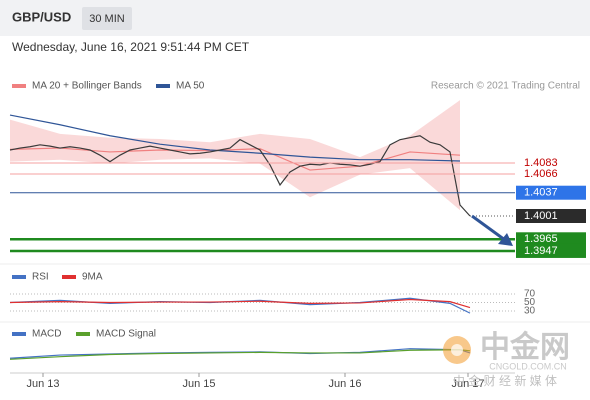 The height and width of the screenshot is (400, 590). What do you see at coordinates (42, 384) in the screenshot?
I see `x-tick-label: Jun 13` at bounding box center [42, 384].